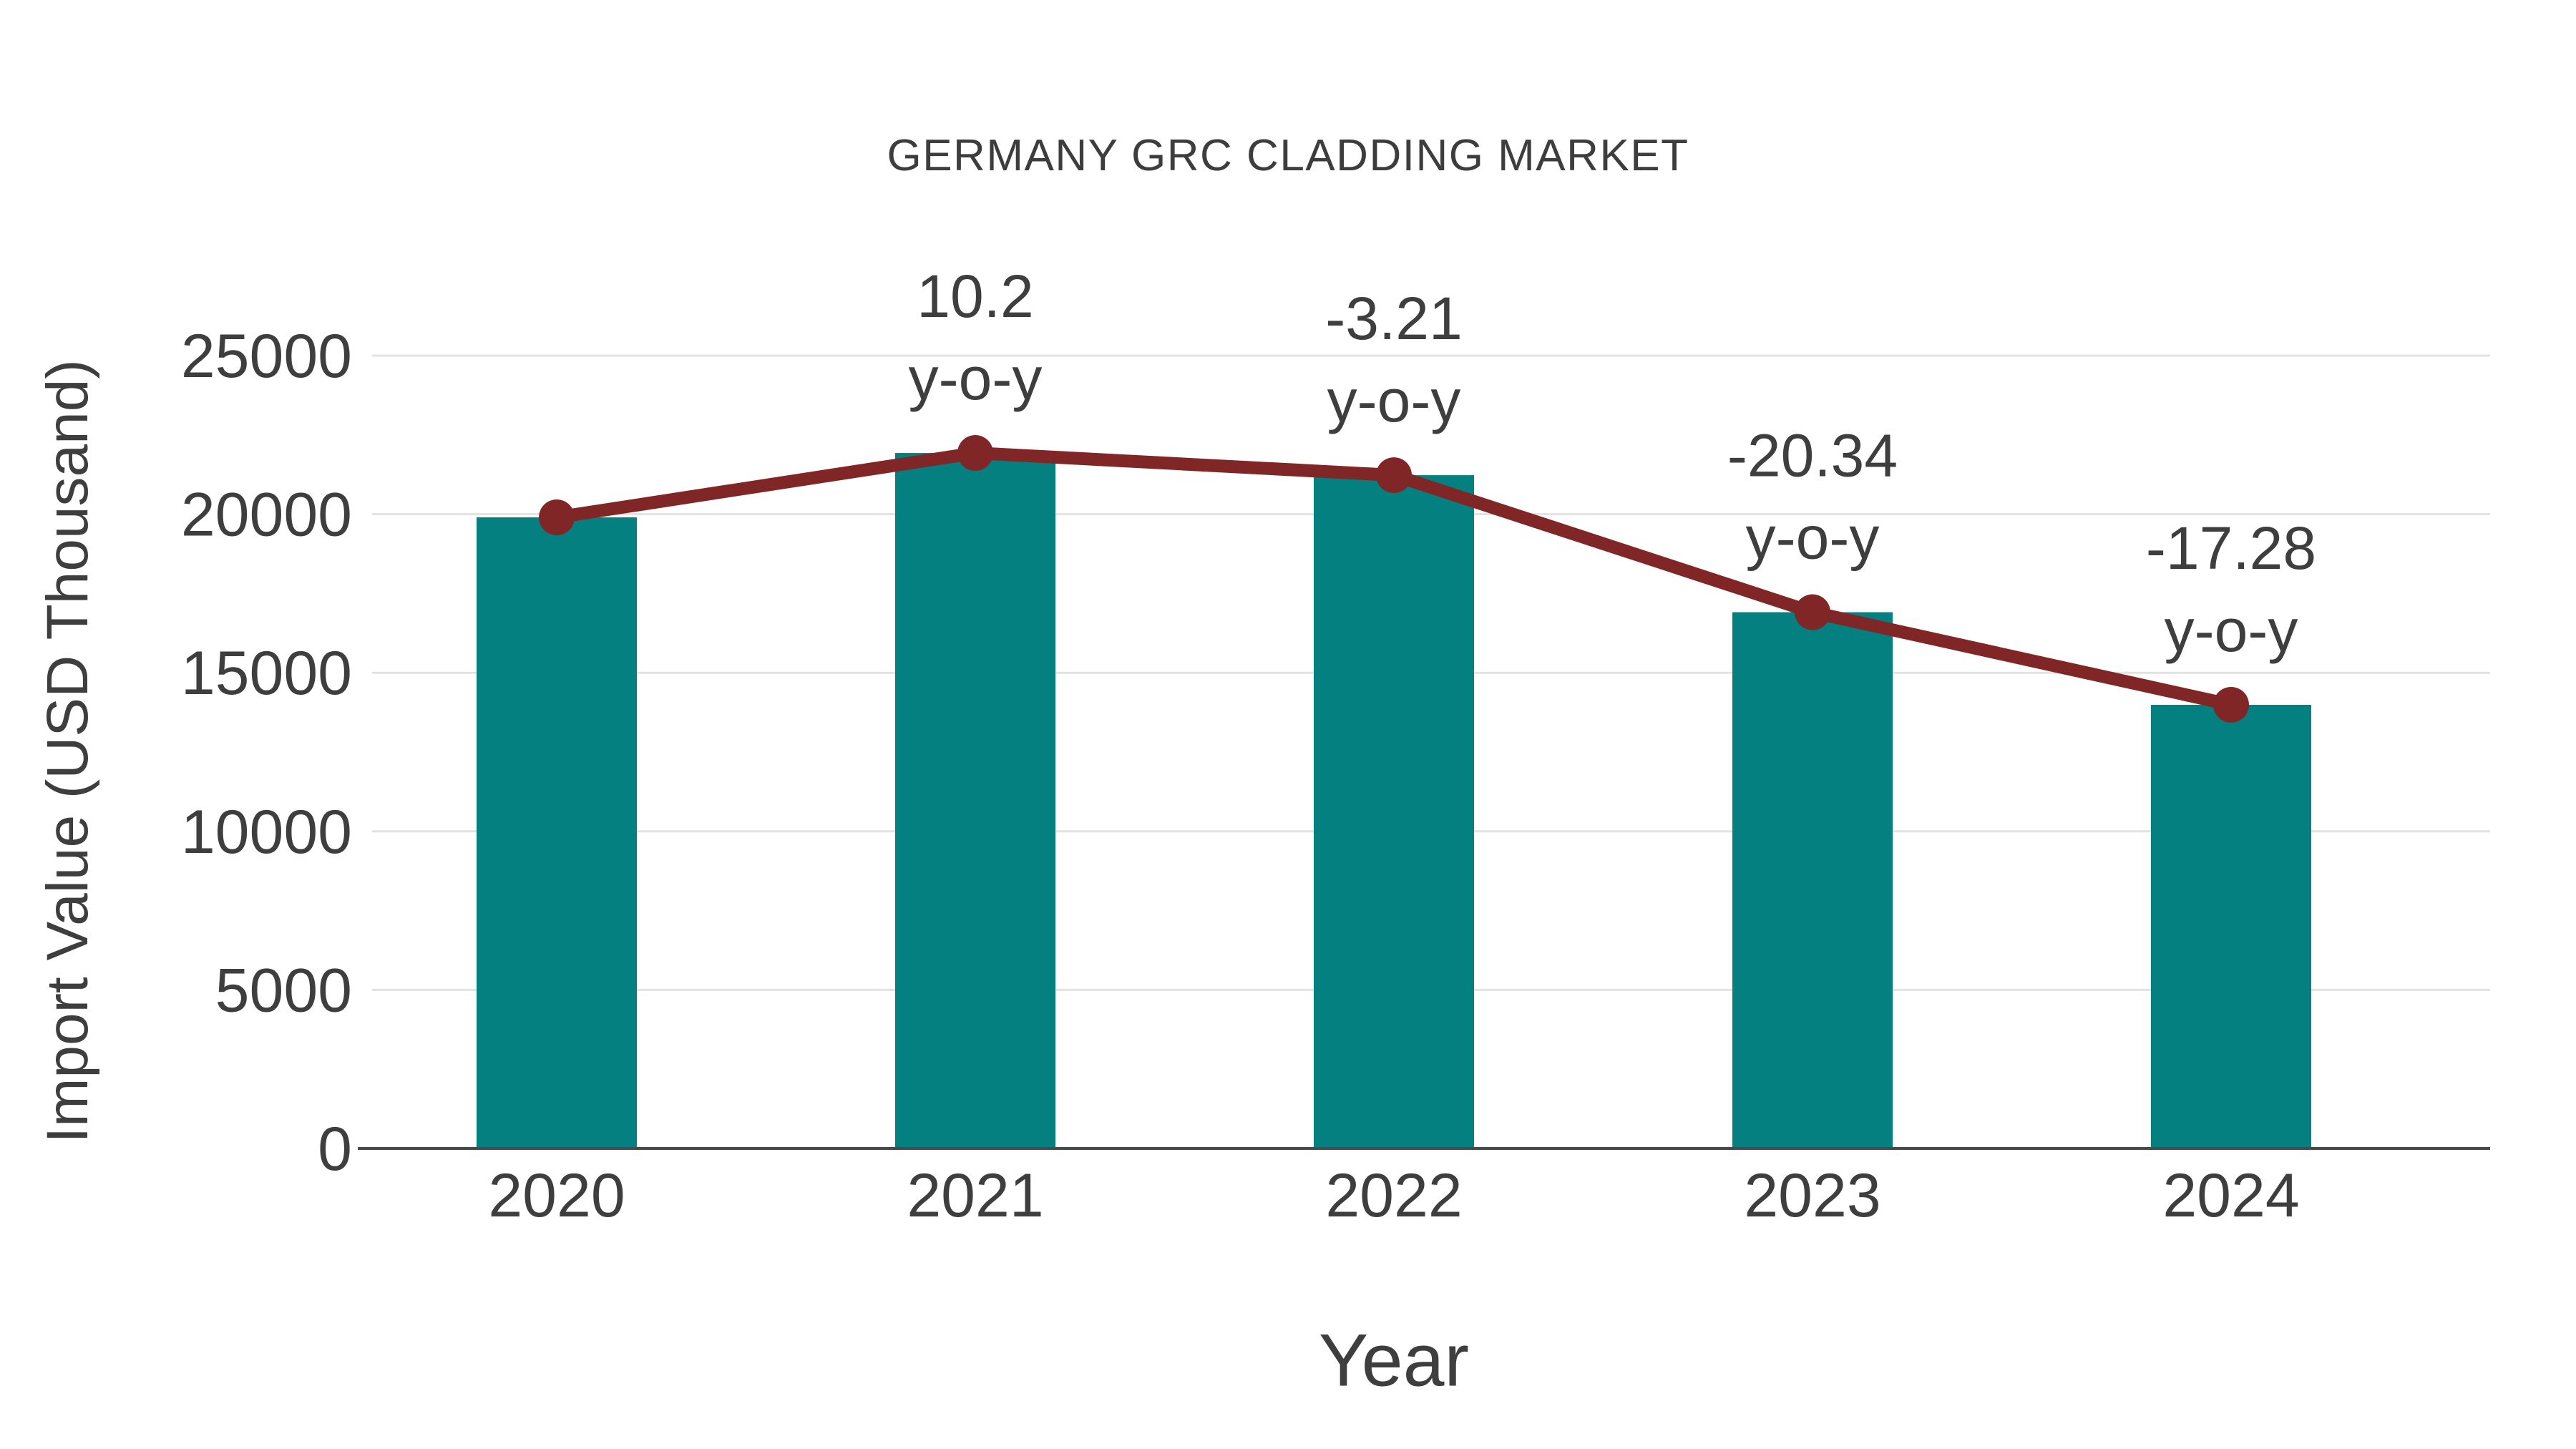 The width and height of the screenshot is (2576, 1449). Describe the element at coordinates (975, 800) in the screenshot. I see `bar-2021` at that location.